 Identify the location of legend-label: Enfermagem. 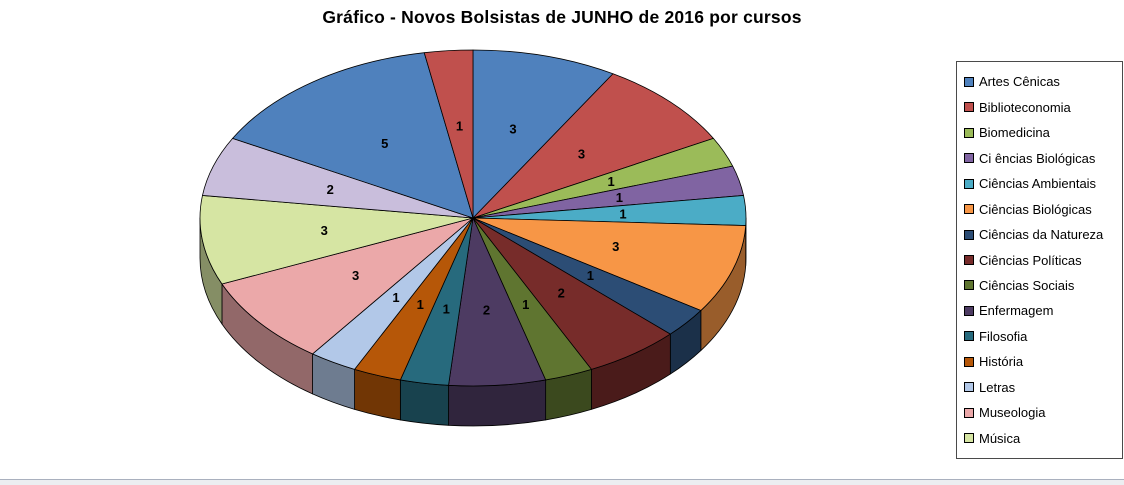
(1016, 311).